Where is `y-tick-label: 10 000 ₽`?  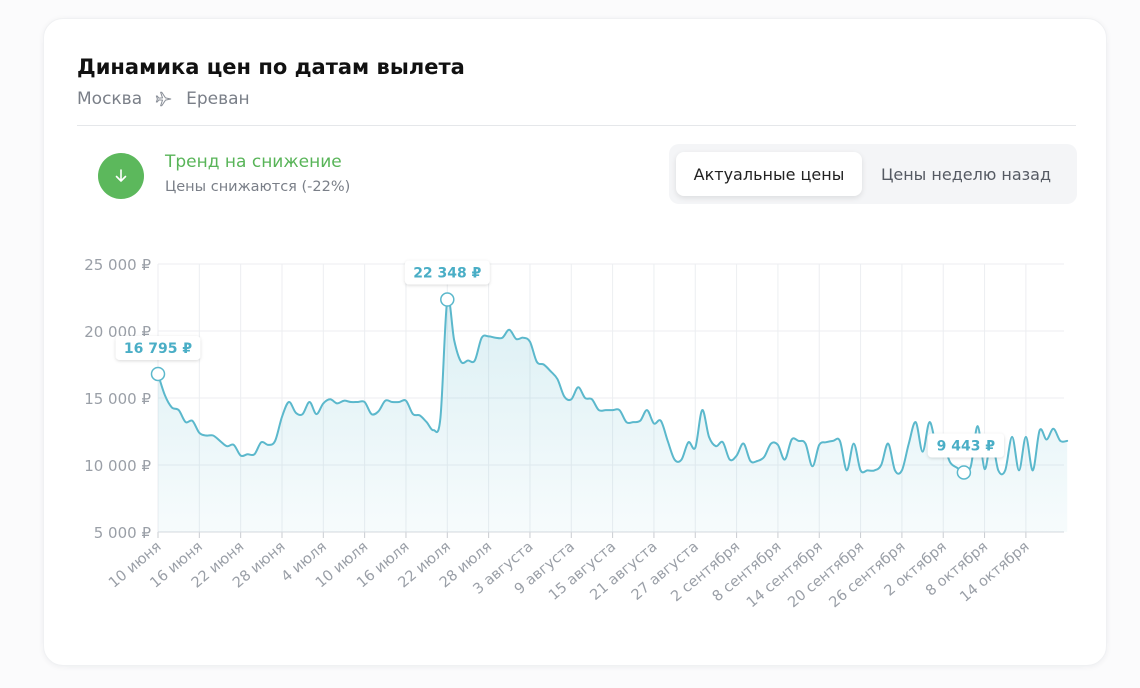 y-tick-label: 10 000 ₽ is located at coordinates (117, 466).